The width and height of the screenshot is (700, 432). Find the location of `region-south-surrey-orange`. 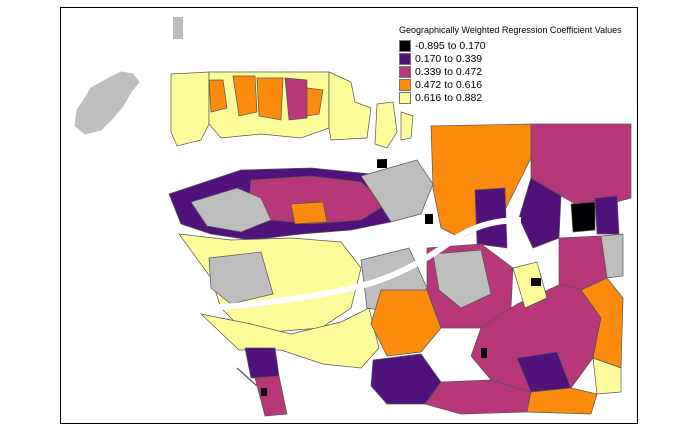

region-south-surrey-orange is located at coordinates (562, 401).